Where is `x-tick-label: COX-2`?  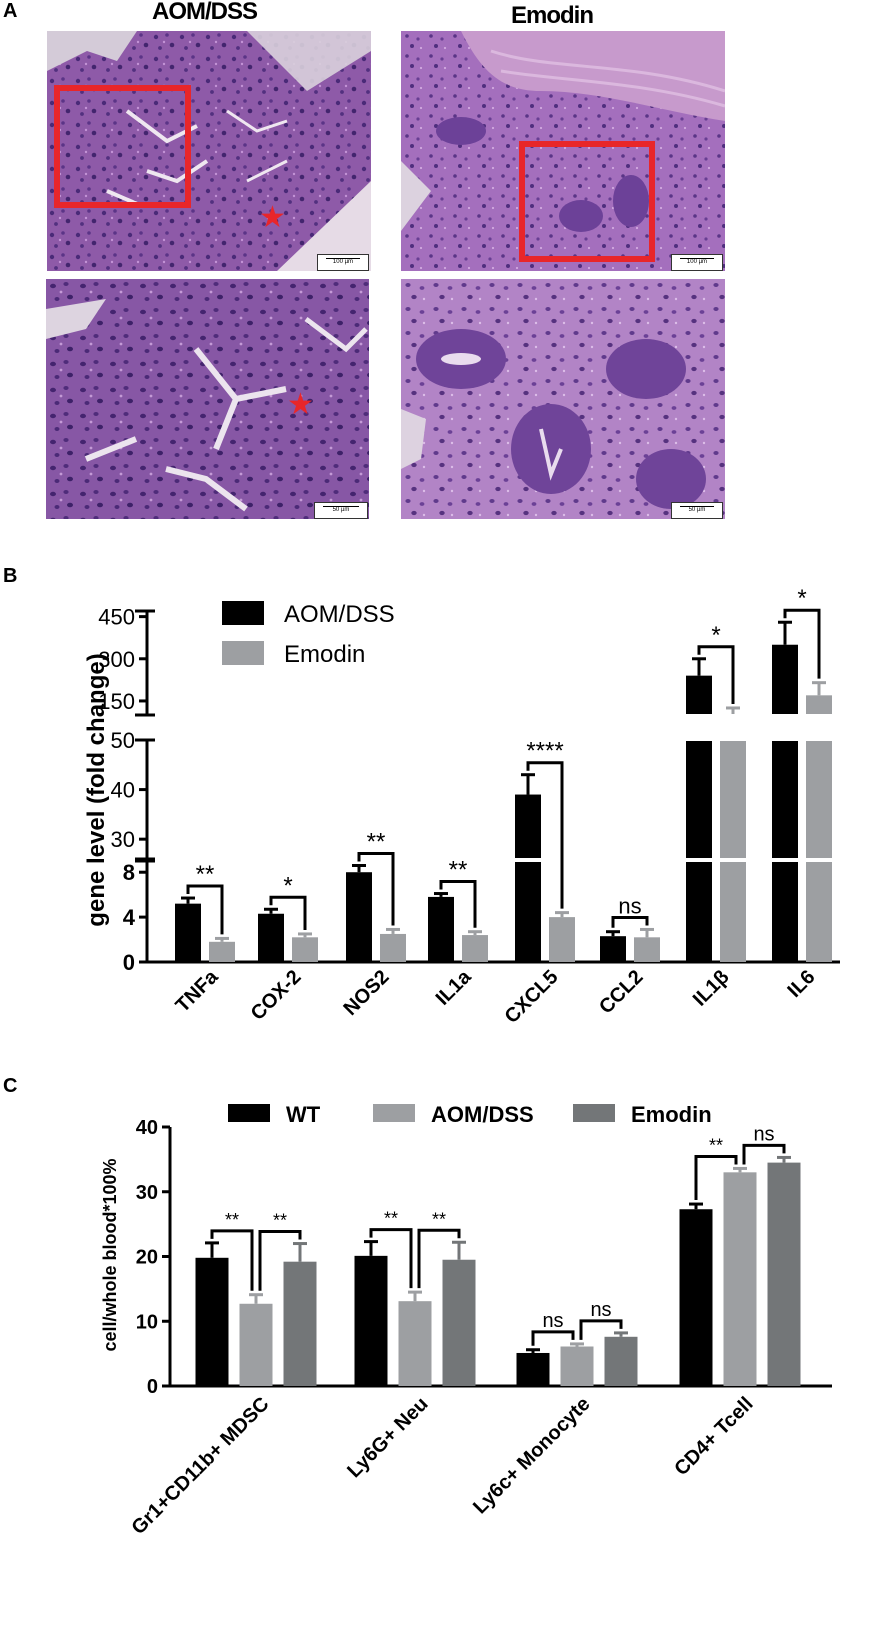 x-tick-label: COX-2 is located at coordinates (276, 995).